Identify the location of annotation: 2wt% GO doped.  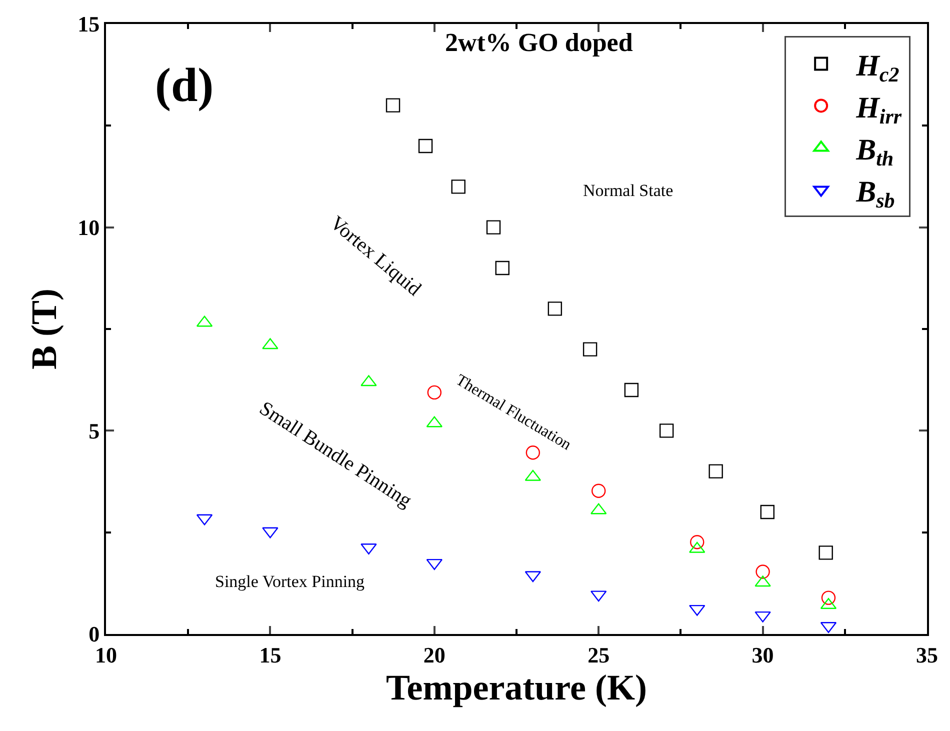
(539, 42).